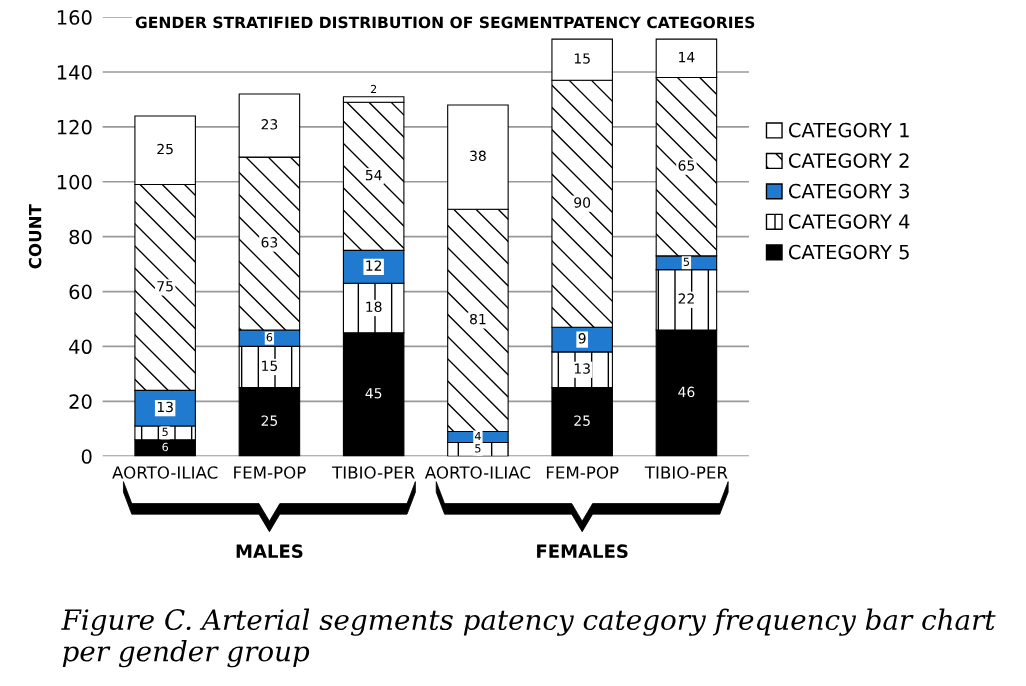  Describe the element at coordinates (849, 221) in the screenshot. I see `legend-label: CATEGORY 4` at that location.